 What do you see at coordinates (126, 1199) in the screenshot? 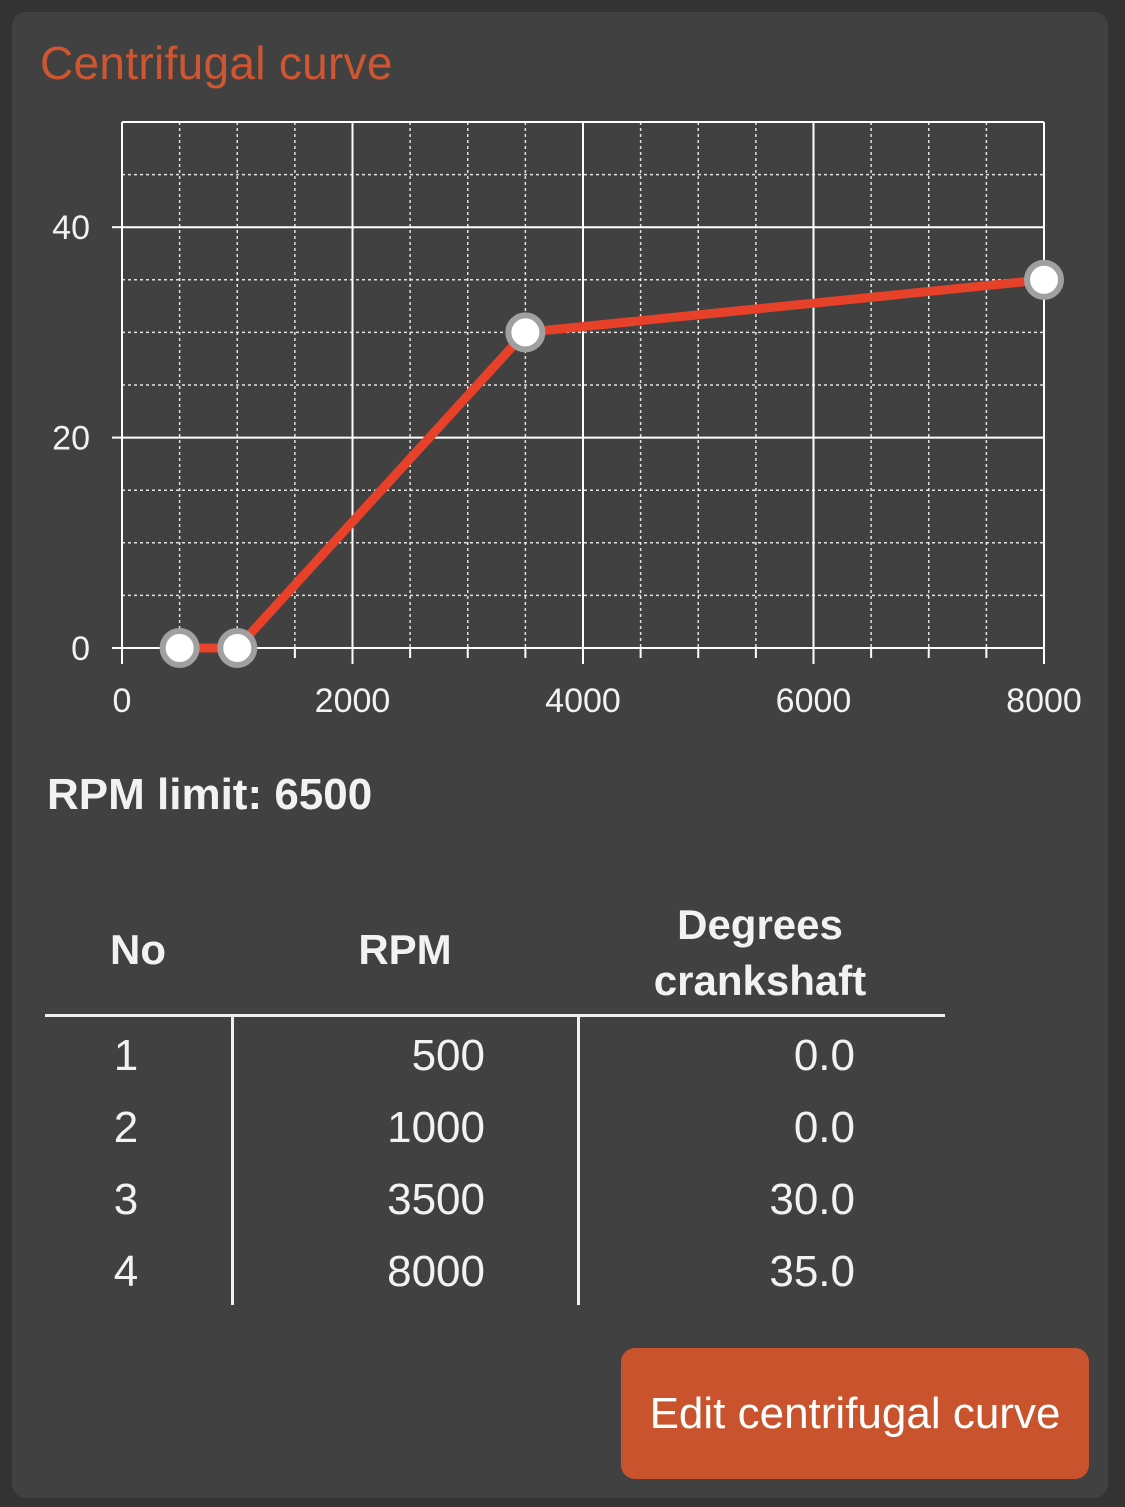
I see `row-no: 3` at bounding box center [126, 1199].